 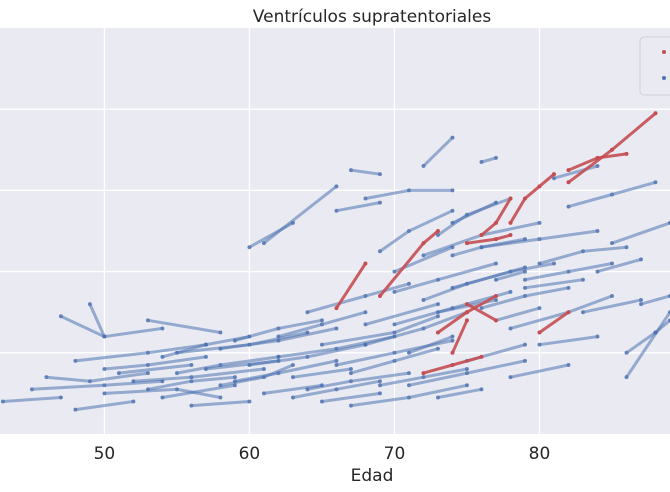 What do you see at coordinates (250, 454) in the screenshot?
I see `x-tick-label: 60` at bounding box center [250, 454].